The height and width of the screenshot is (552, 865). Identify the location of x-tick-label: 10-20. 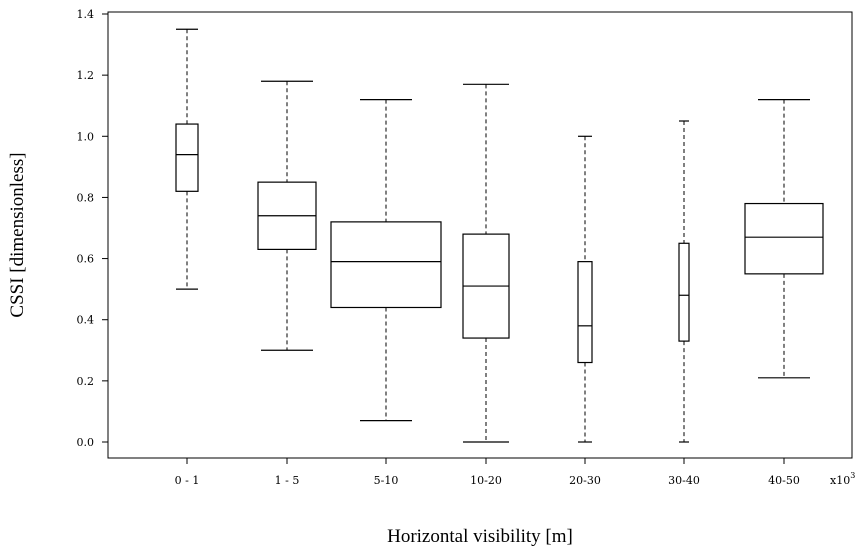
(486, 480).